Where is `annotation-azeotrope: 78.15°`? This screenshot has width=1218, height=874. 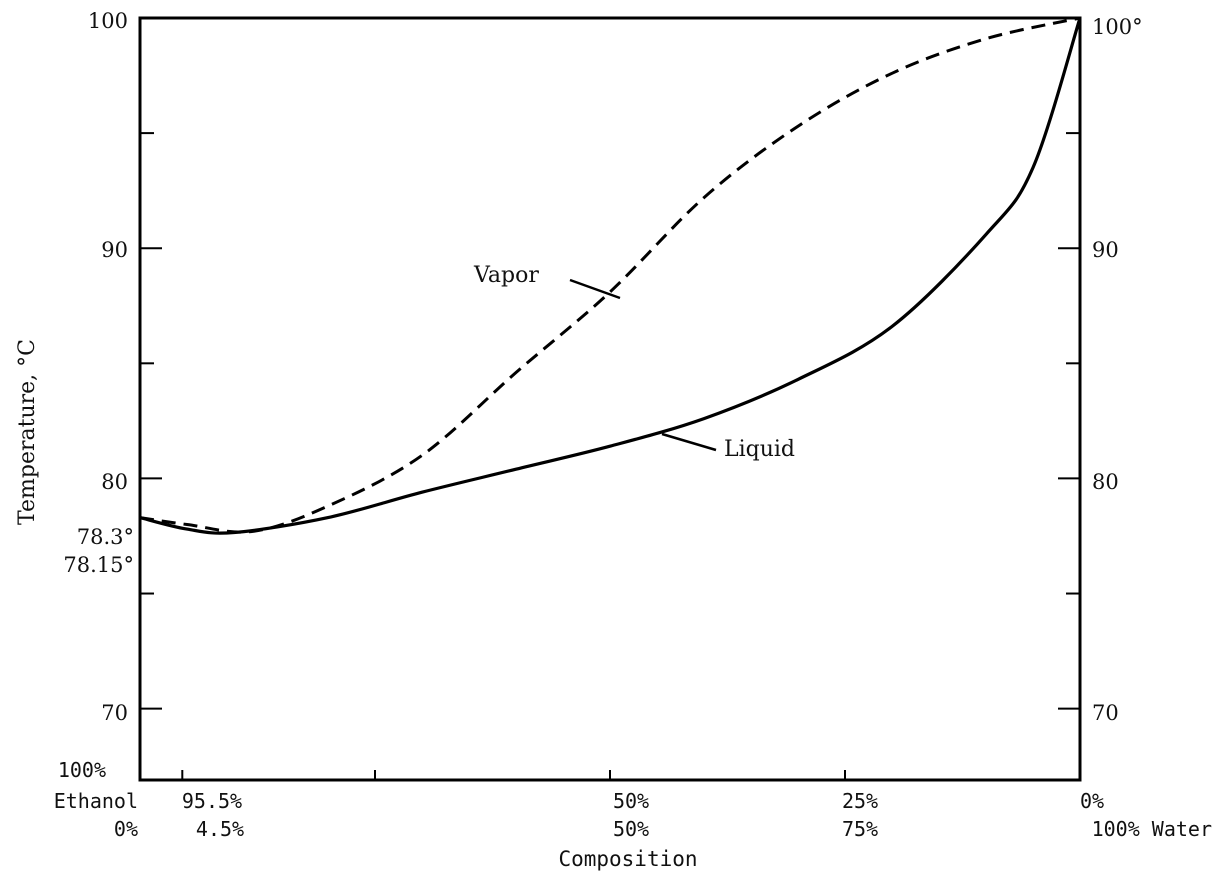 annotation-azeotrope: 78.15° is located at coordinates (98, 565).